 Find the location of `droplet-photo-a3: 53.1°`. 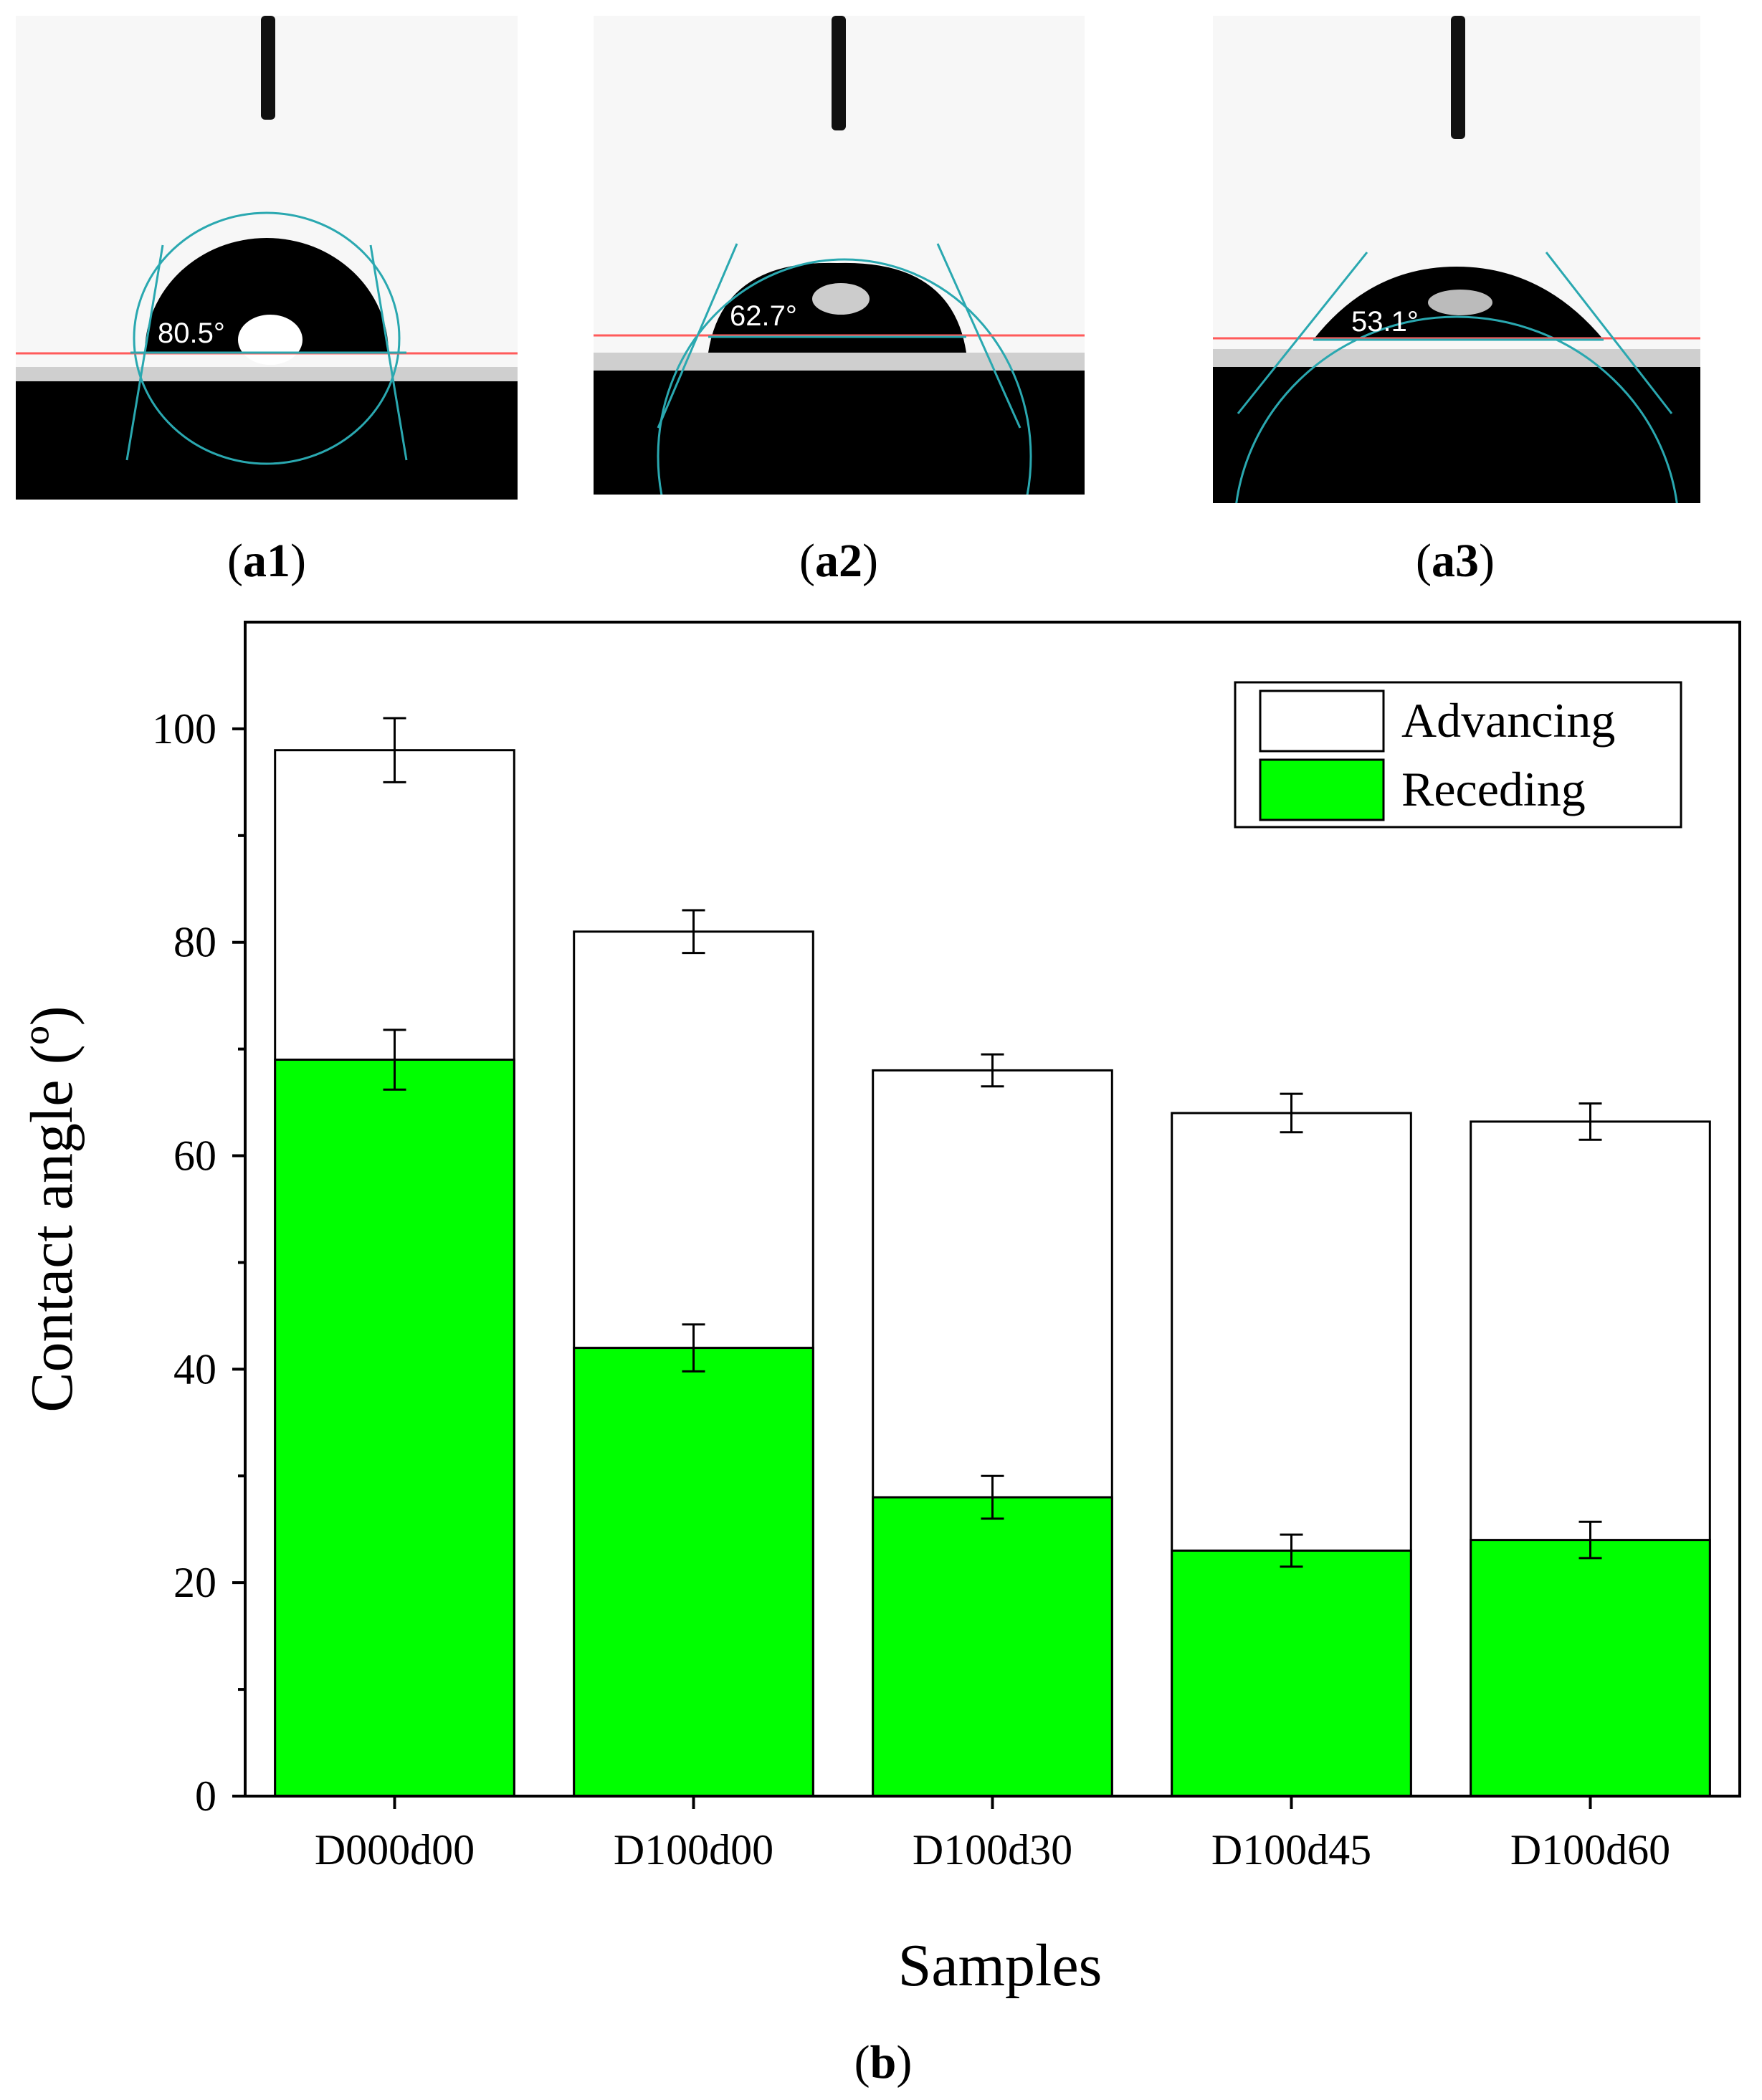

droplet-photo-a3: 53.1° is located at coordinates (1457, 259).